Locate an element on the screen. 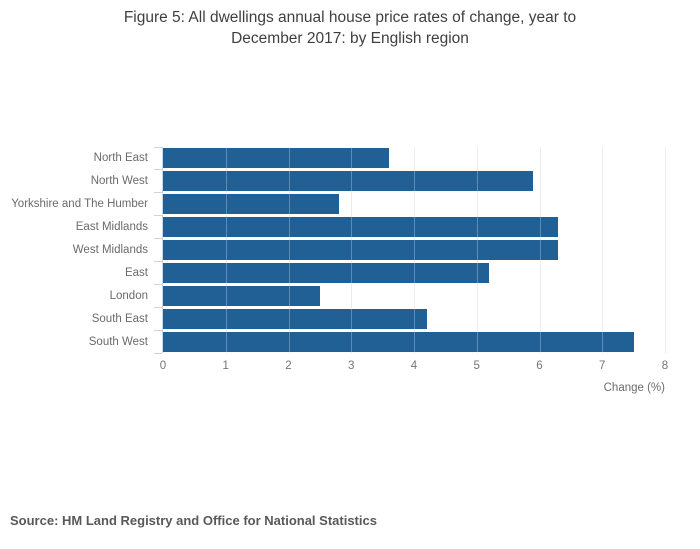 This screenshot has height=549, width=700. y-axis-label-north-west: North West is located at coordinates (119, 181).